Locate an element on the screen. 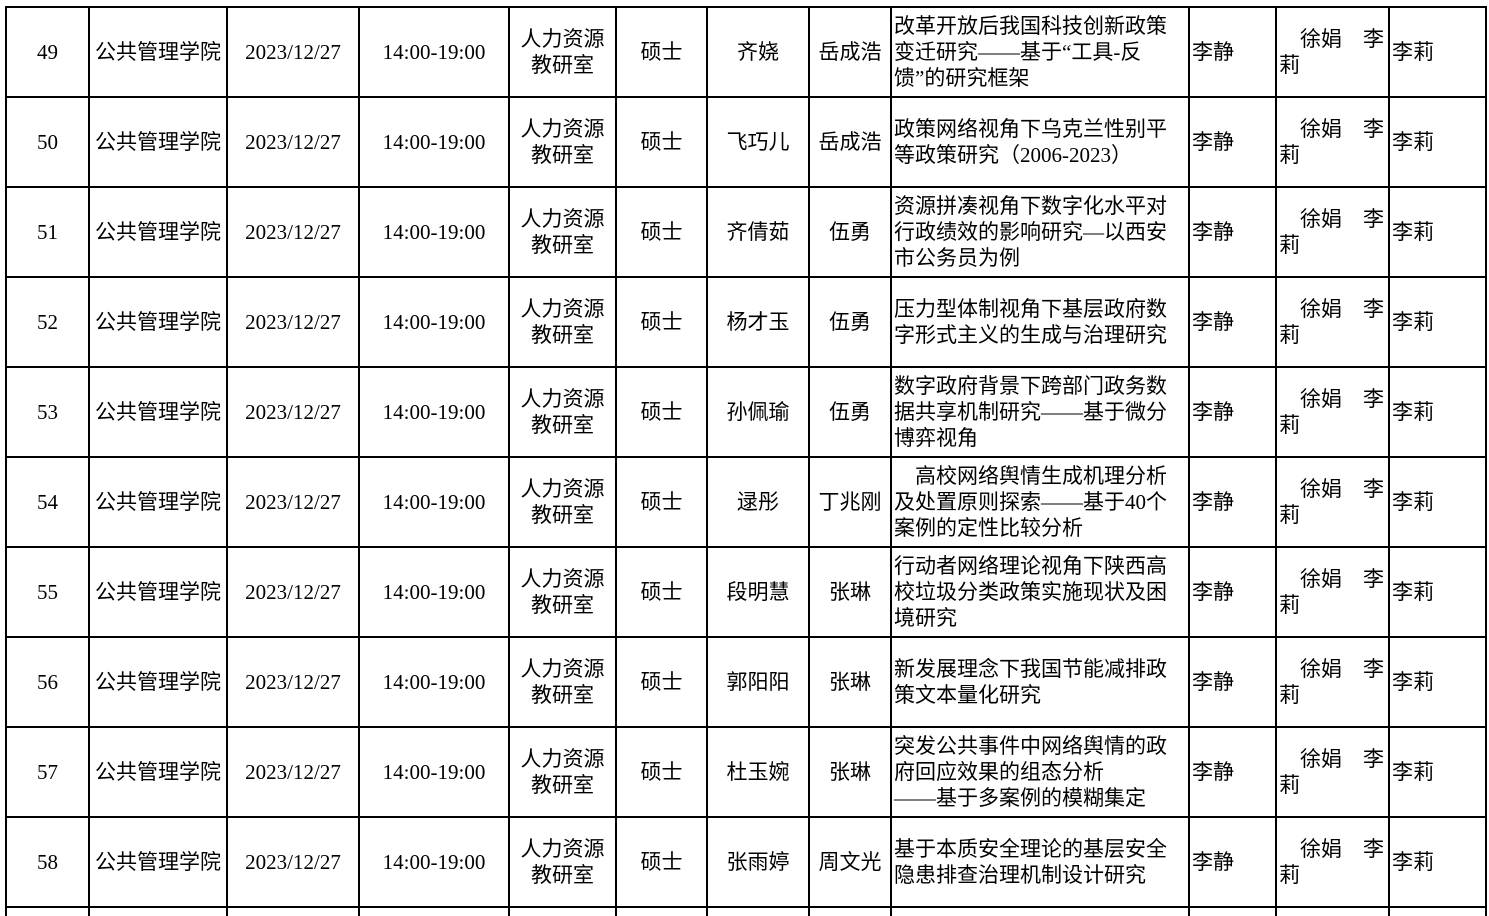 The image size is (1489, 916). cell-title: 基于本质安全理论的基层安全隐患排查治理机制设计研究 is located at coordinates (1040, 862).